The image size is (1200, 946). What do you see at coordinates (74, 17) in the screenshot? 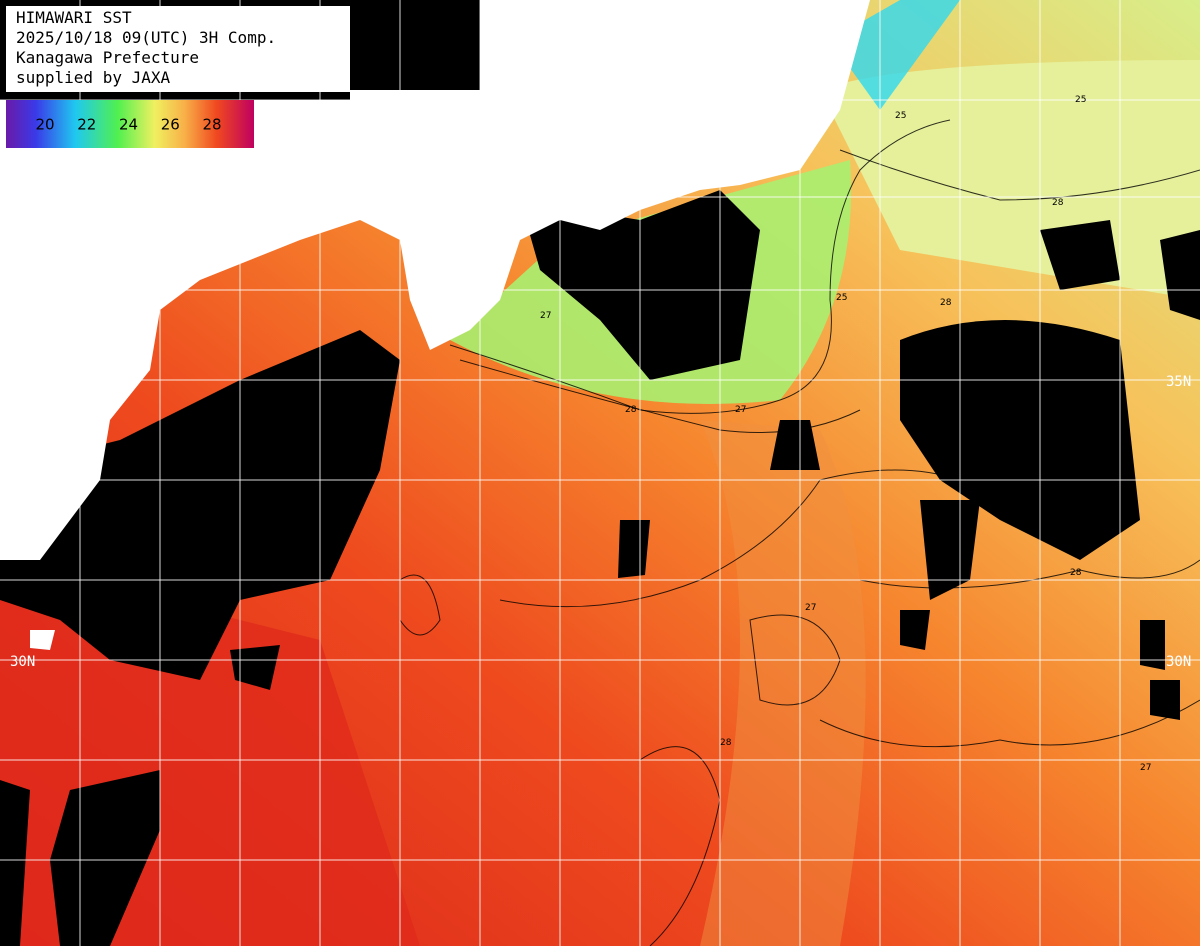
I see `header-line: HIMAWARI SST` at bounding box center [74, 17].